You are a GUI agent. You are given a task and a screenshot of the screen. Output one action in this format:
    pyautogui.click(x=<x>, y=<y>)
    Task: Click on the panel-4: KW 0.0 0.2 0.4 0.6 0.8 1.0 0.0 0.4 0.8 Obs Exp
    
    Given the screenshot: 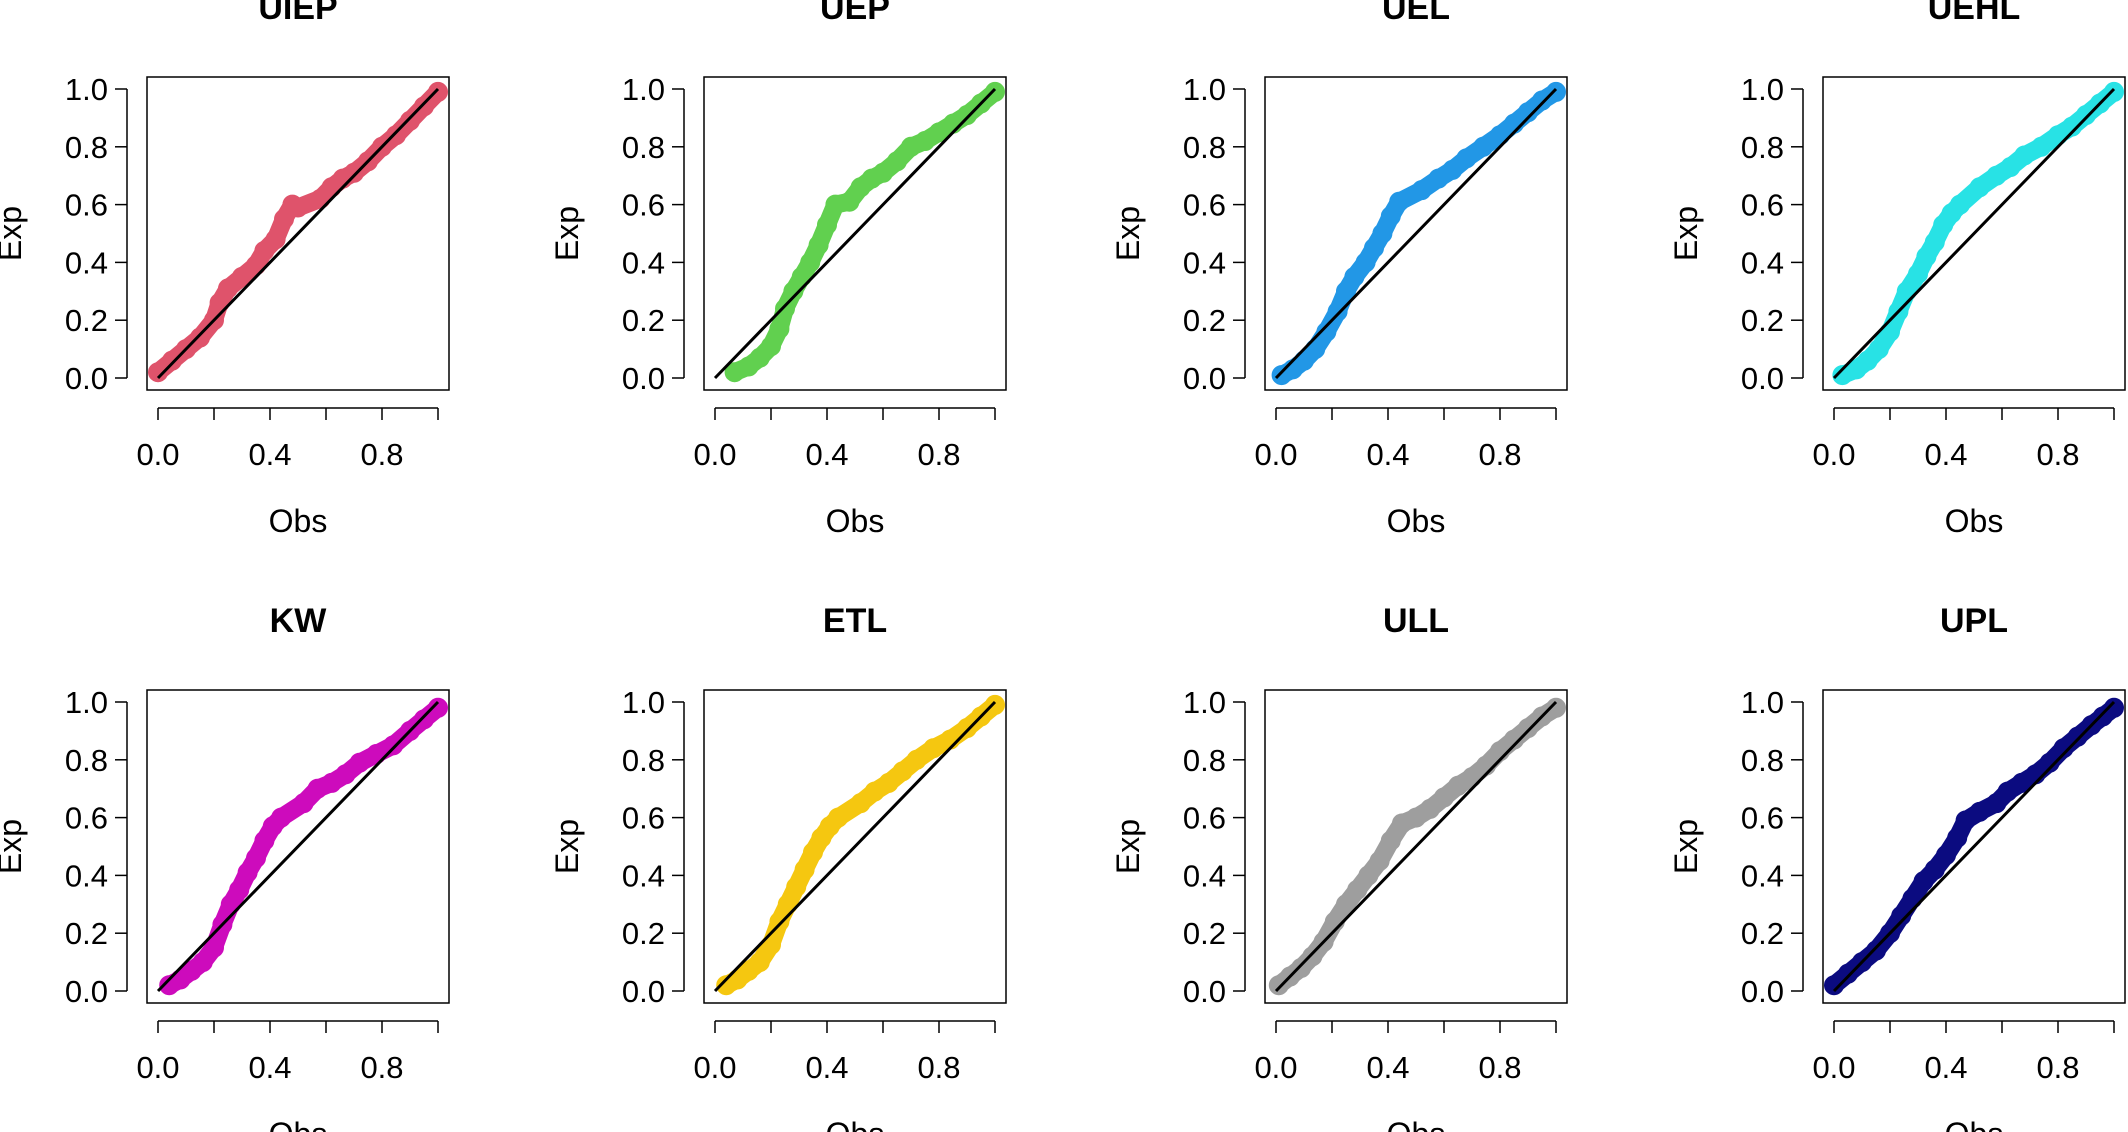 What is the action you would take?
    pyautogui.click(x=225, y=867)
    